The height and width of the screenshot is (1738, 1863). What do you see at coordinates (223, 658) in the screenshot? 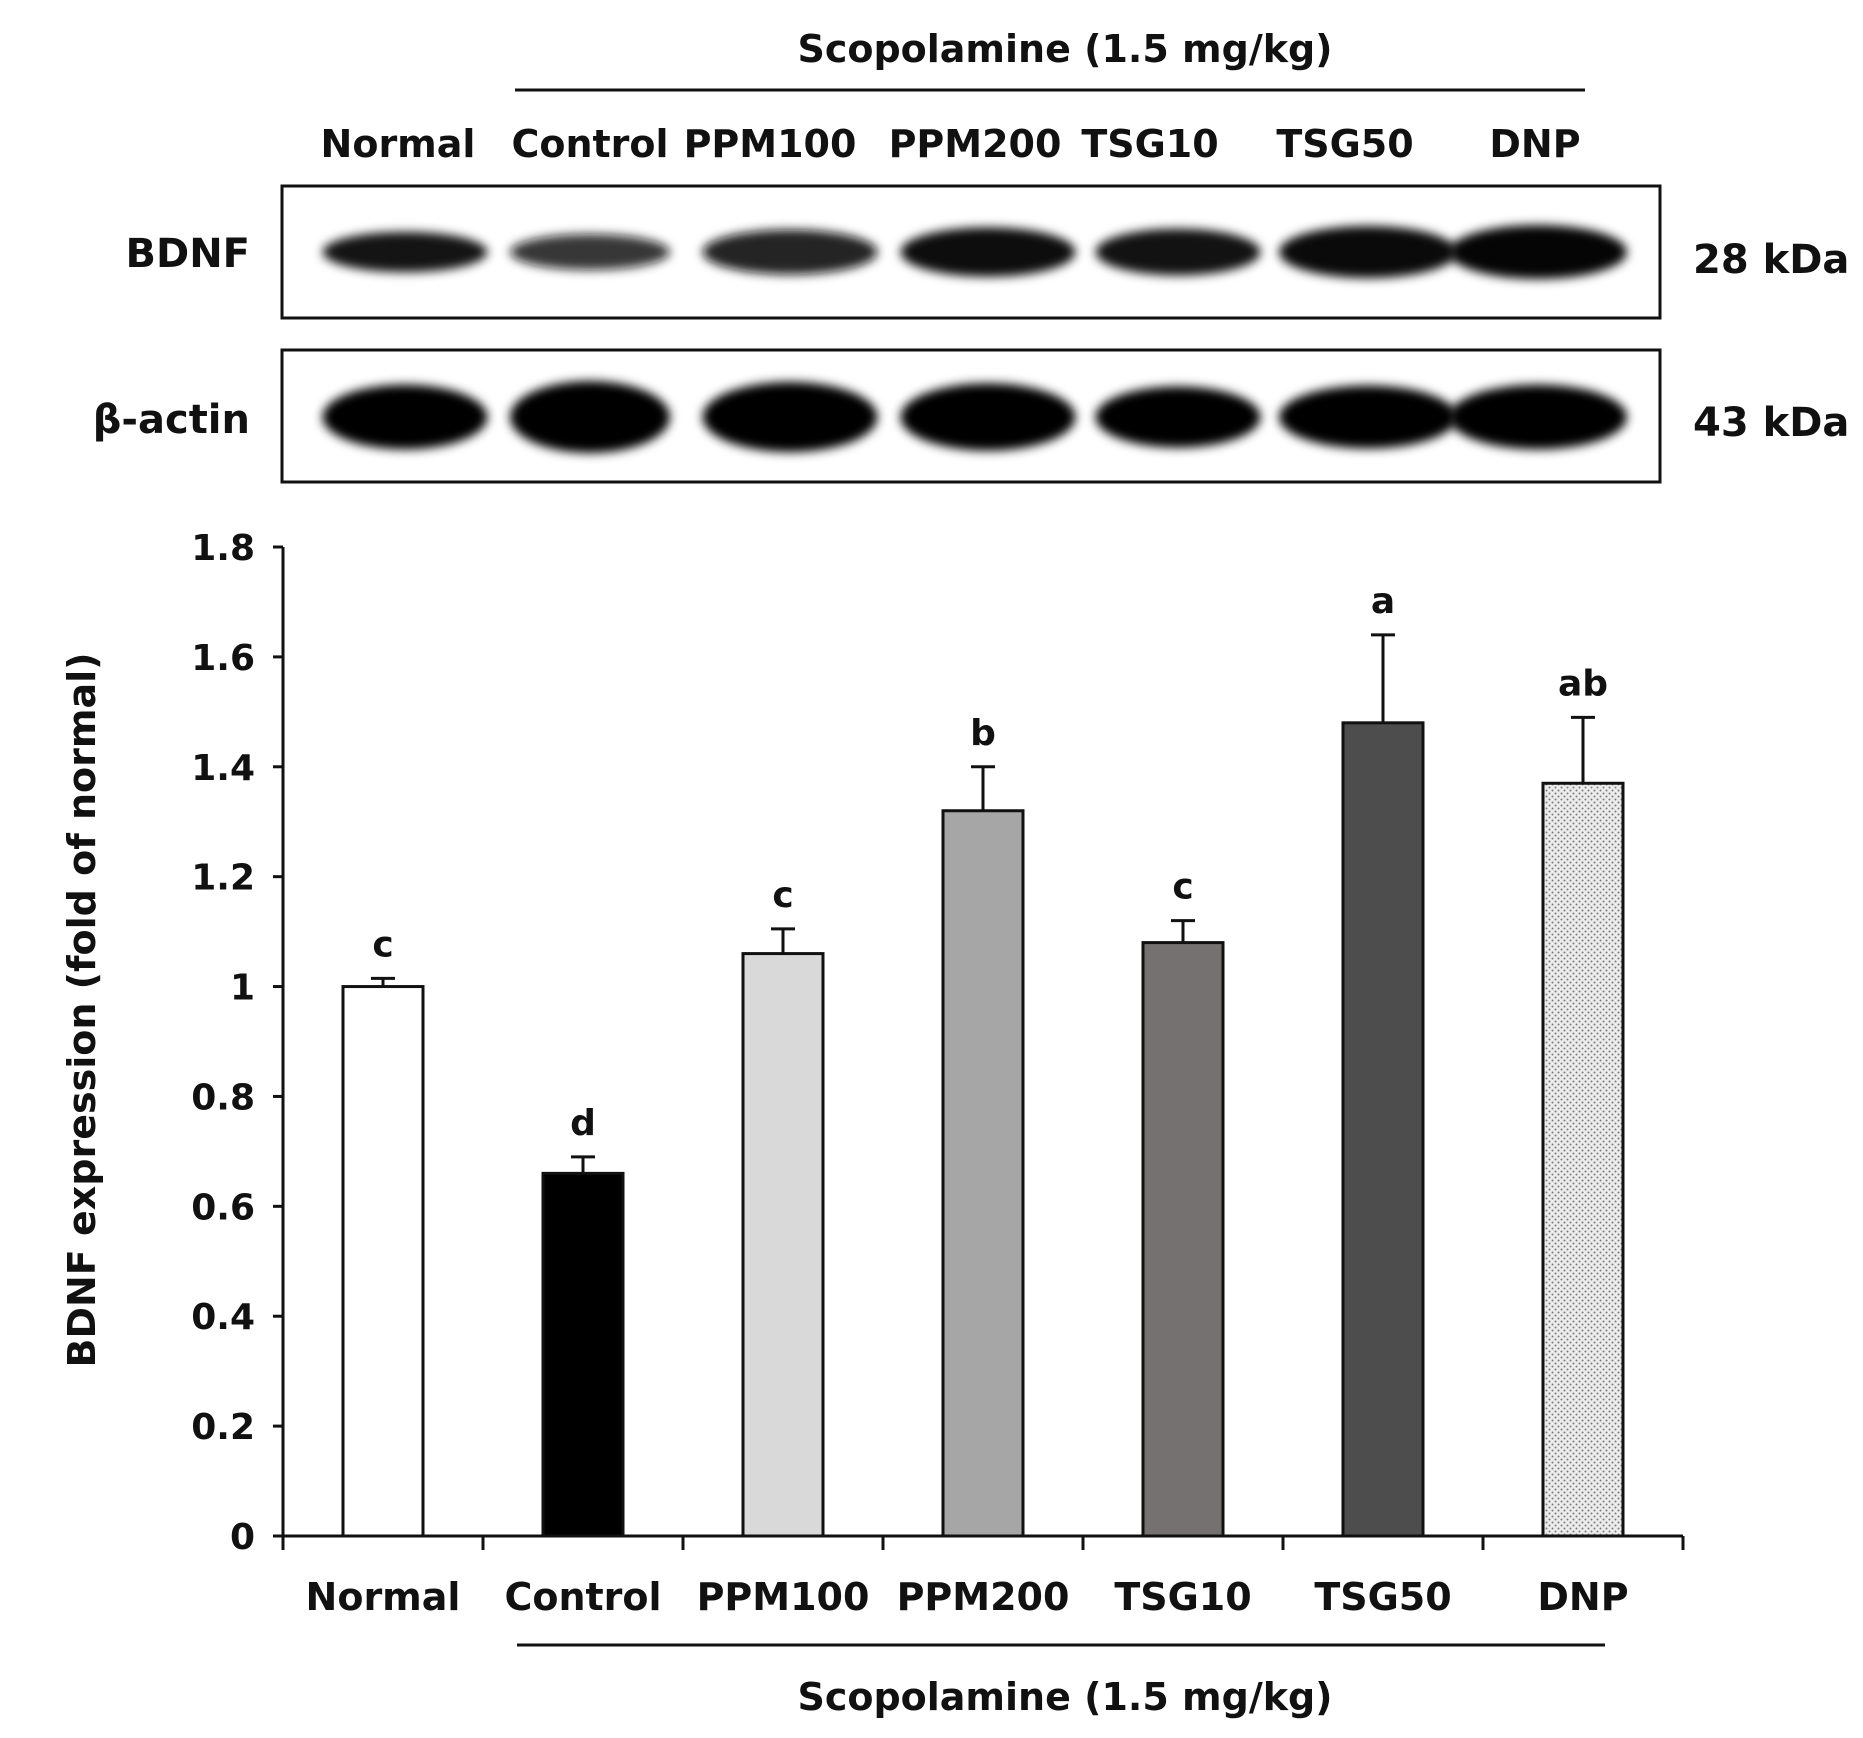
I see `y-tick-label: 1.6` at bounding box center [223, 658].